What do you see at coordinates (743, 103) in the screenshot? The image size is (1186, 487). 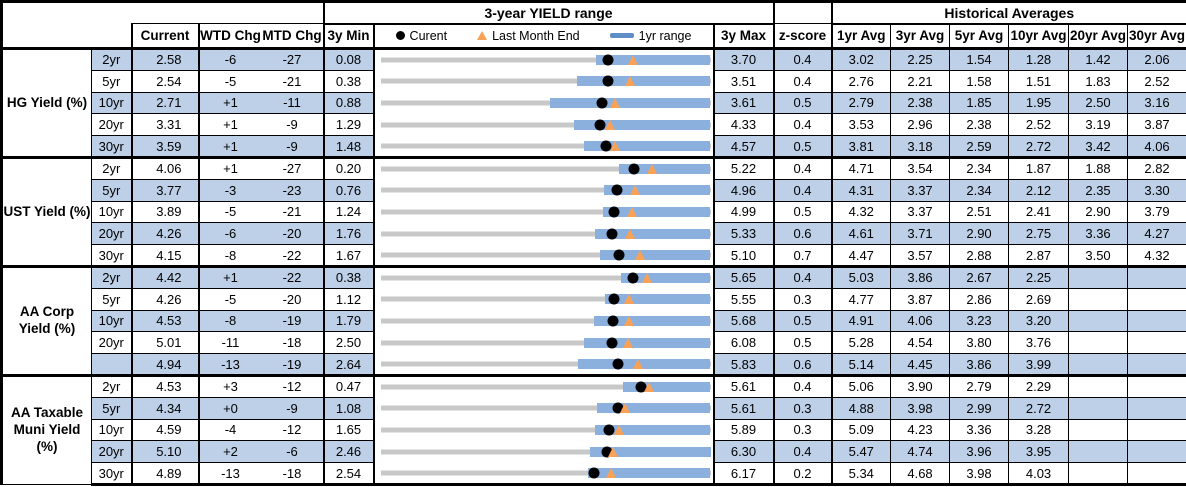 I see `cell-3y-max: 3.61` at bounding box center [743, 103].